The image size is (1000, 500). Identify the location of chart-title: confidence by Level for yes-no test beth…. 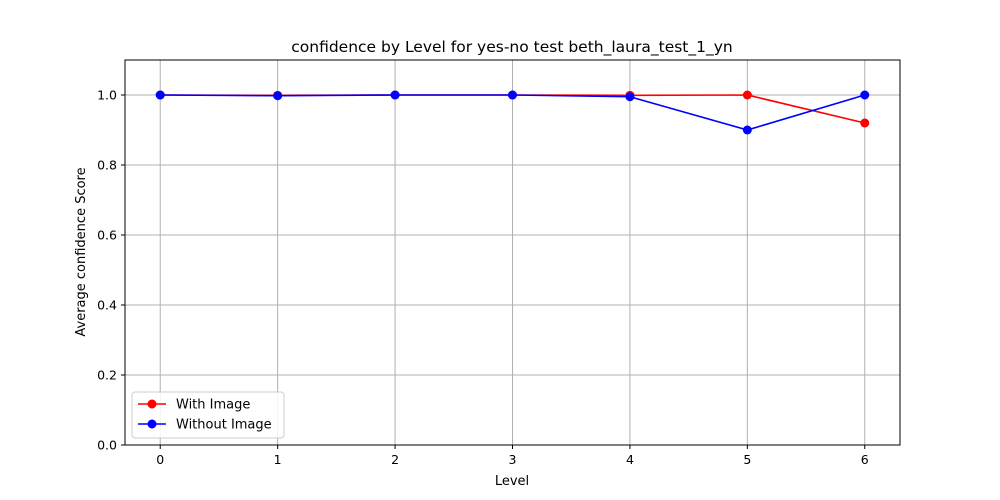
(512, 47).